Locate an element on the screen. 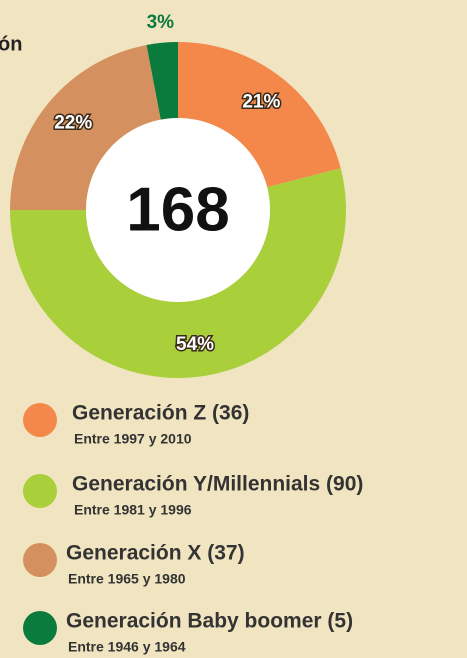  chart-title: ón is located at coordinates (11, 44).